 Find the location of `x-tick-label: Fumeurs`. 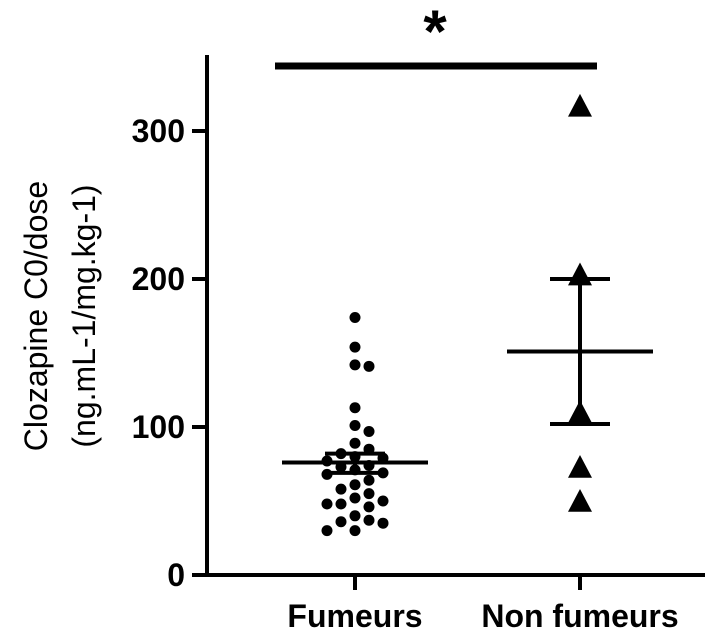

x-tick-label: Fumeurs is located at coordinates (354, 616).